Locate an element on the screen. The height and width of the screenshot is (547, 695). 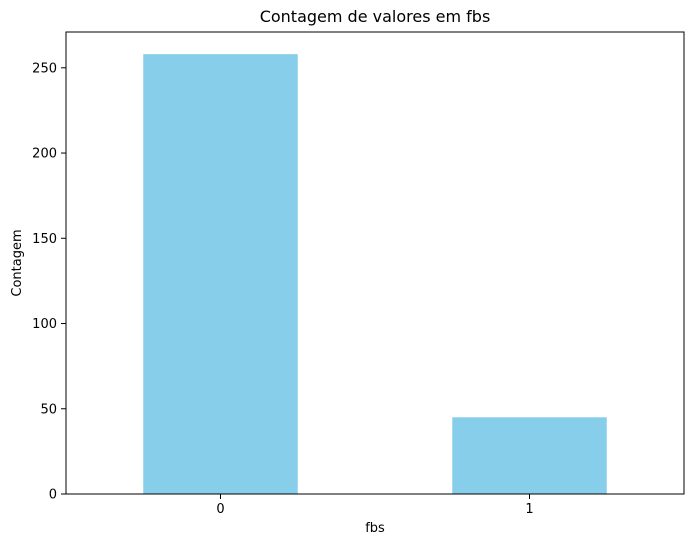
y-tick-label: 50 is located at coordinates (48, 409).